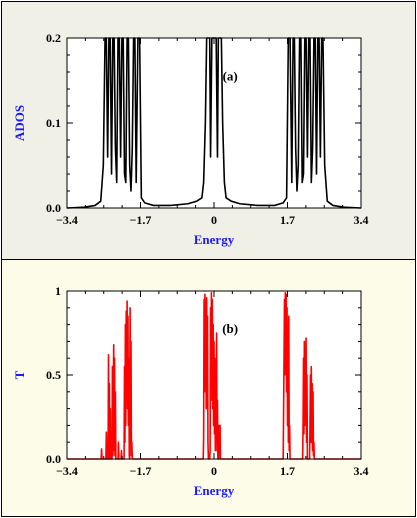 This screenshot has width=417, height=518. I want to click on y-tick-label: 0.1, so click(53, 123).